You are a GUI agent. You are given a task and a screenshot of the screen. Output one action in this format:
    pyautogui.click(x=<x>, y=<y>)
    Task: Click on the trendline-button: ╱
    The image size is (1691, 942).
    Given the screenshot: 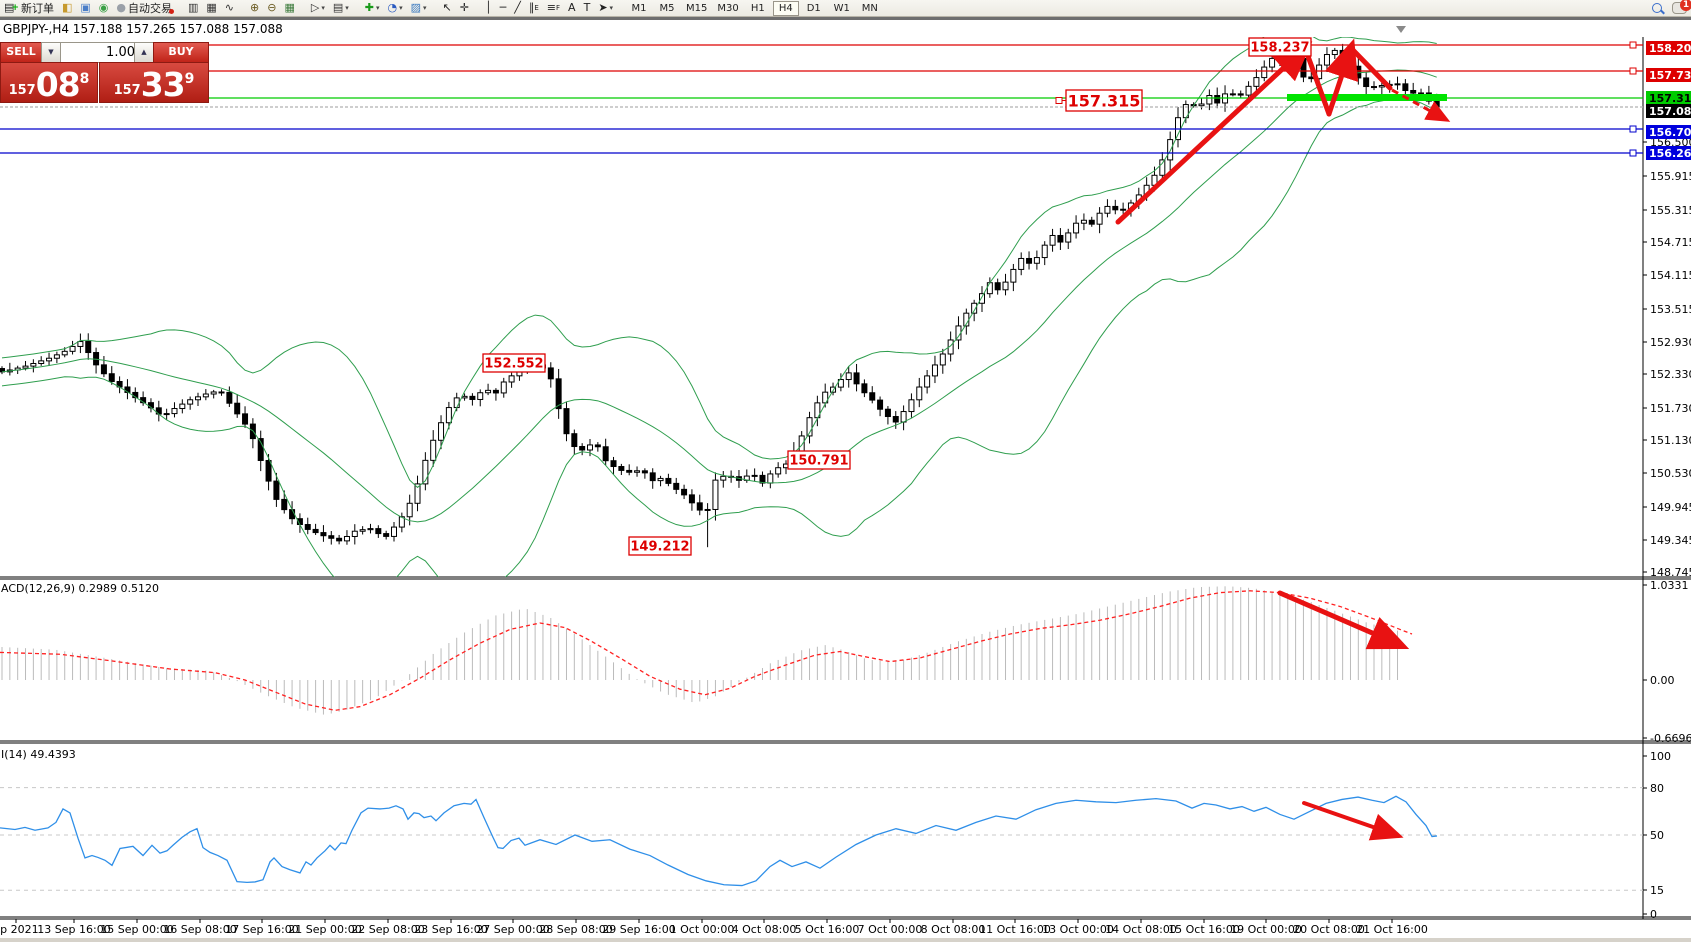 What is the action you would take?
    pyautogui.click(x=517, y=8)
    